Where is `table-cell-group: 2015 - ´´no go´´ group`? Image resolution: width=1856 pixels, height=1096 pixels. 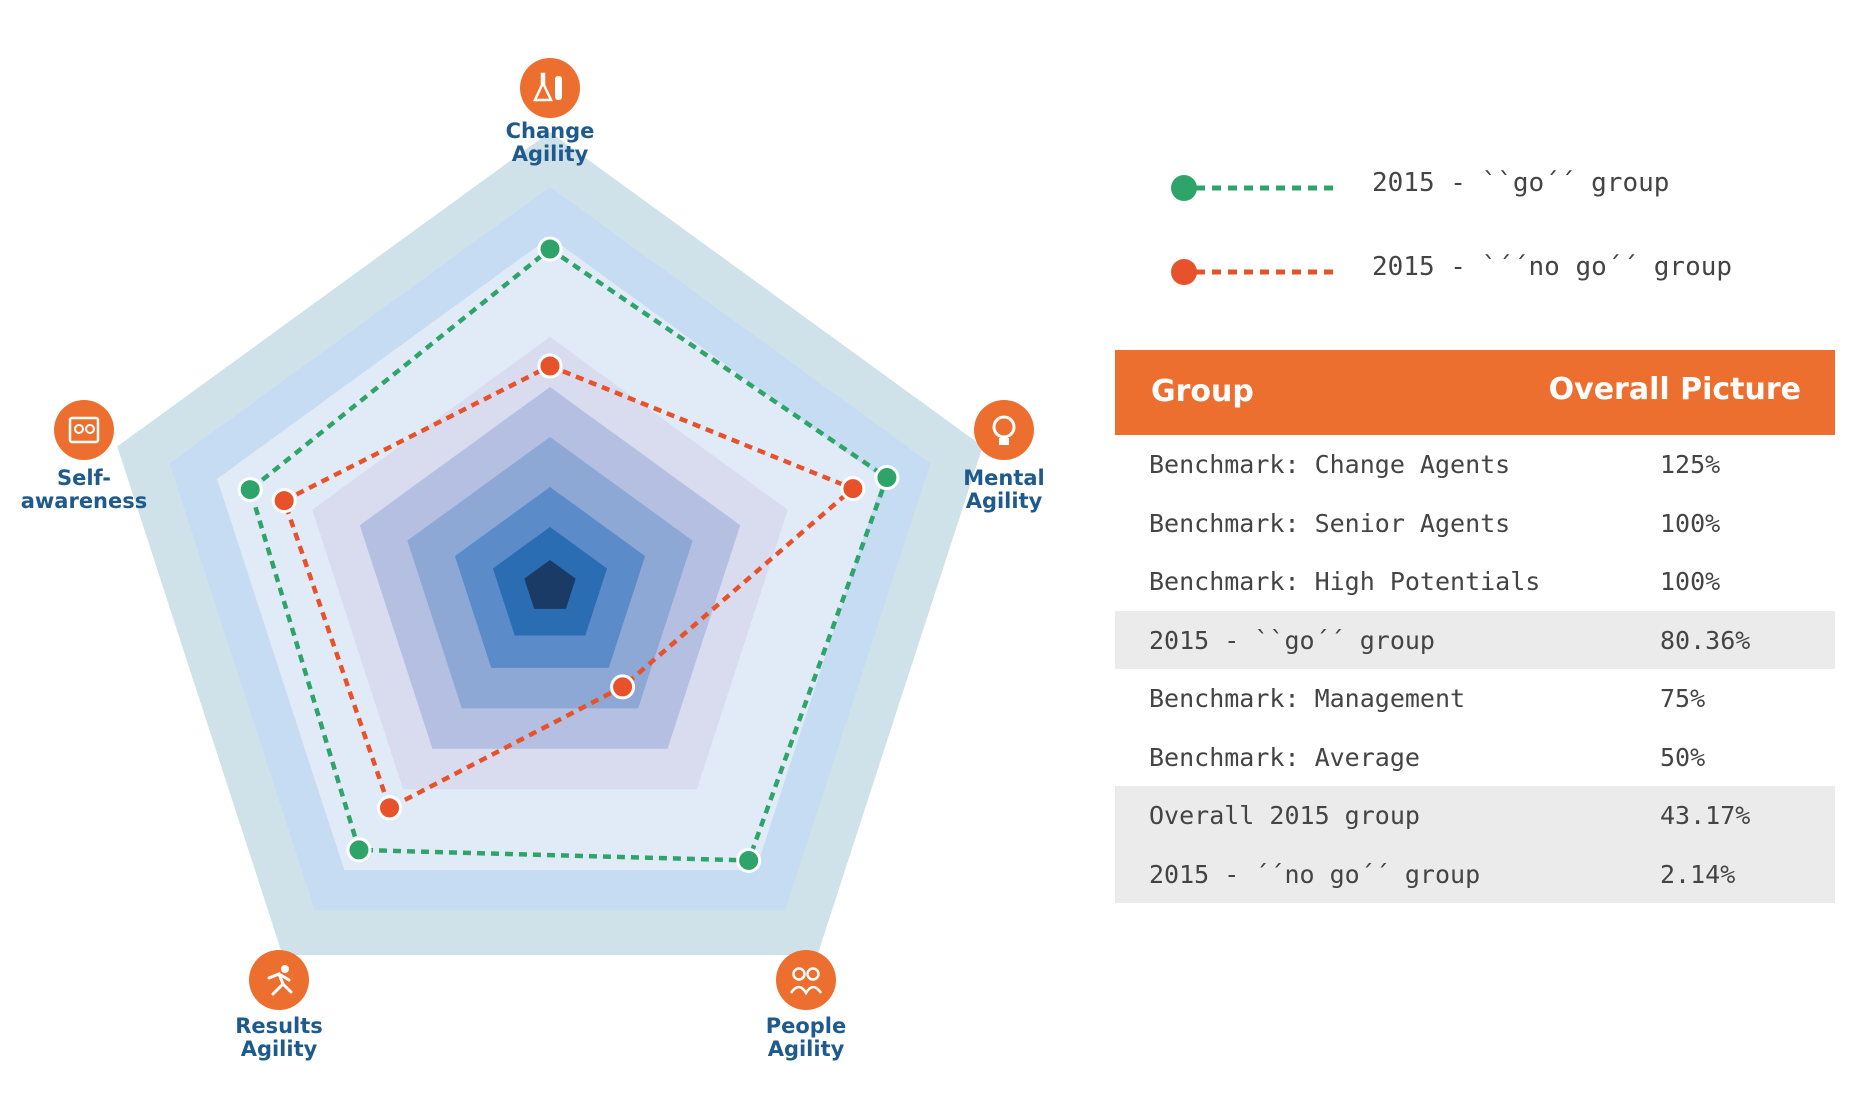 table-cell-group: 2015 - ´´no go´´ group is located at coordinates (1315, 874).